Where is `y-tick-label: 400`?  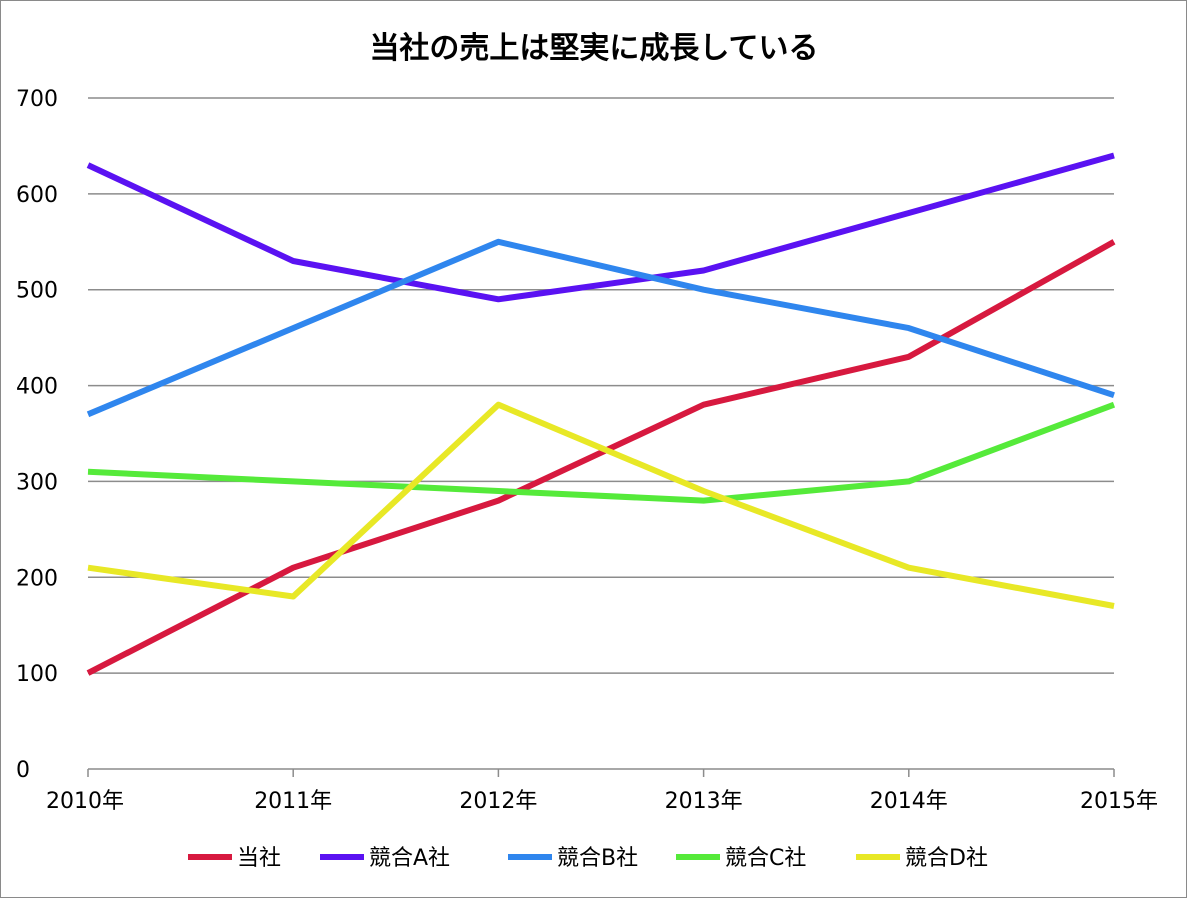
y-tick-label: 400 is located at coordinates (37, 387).